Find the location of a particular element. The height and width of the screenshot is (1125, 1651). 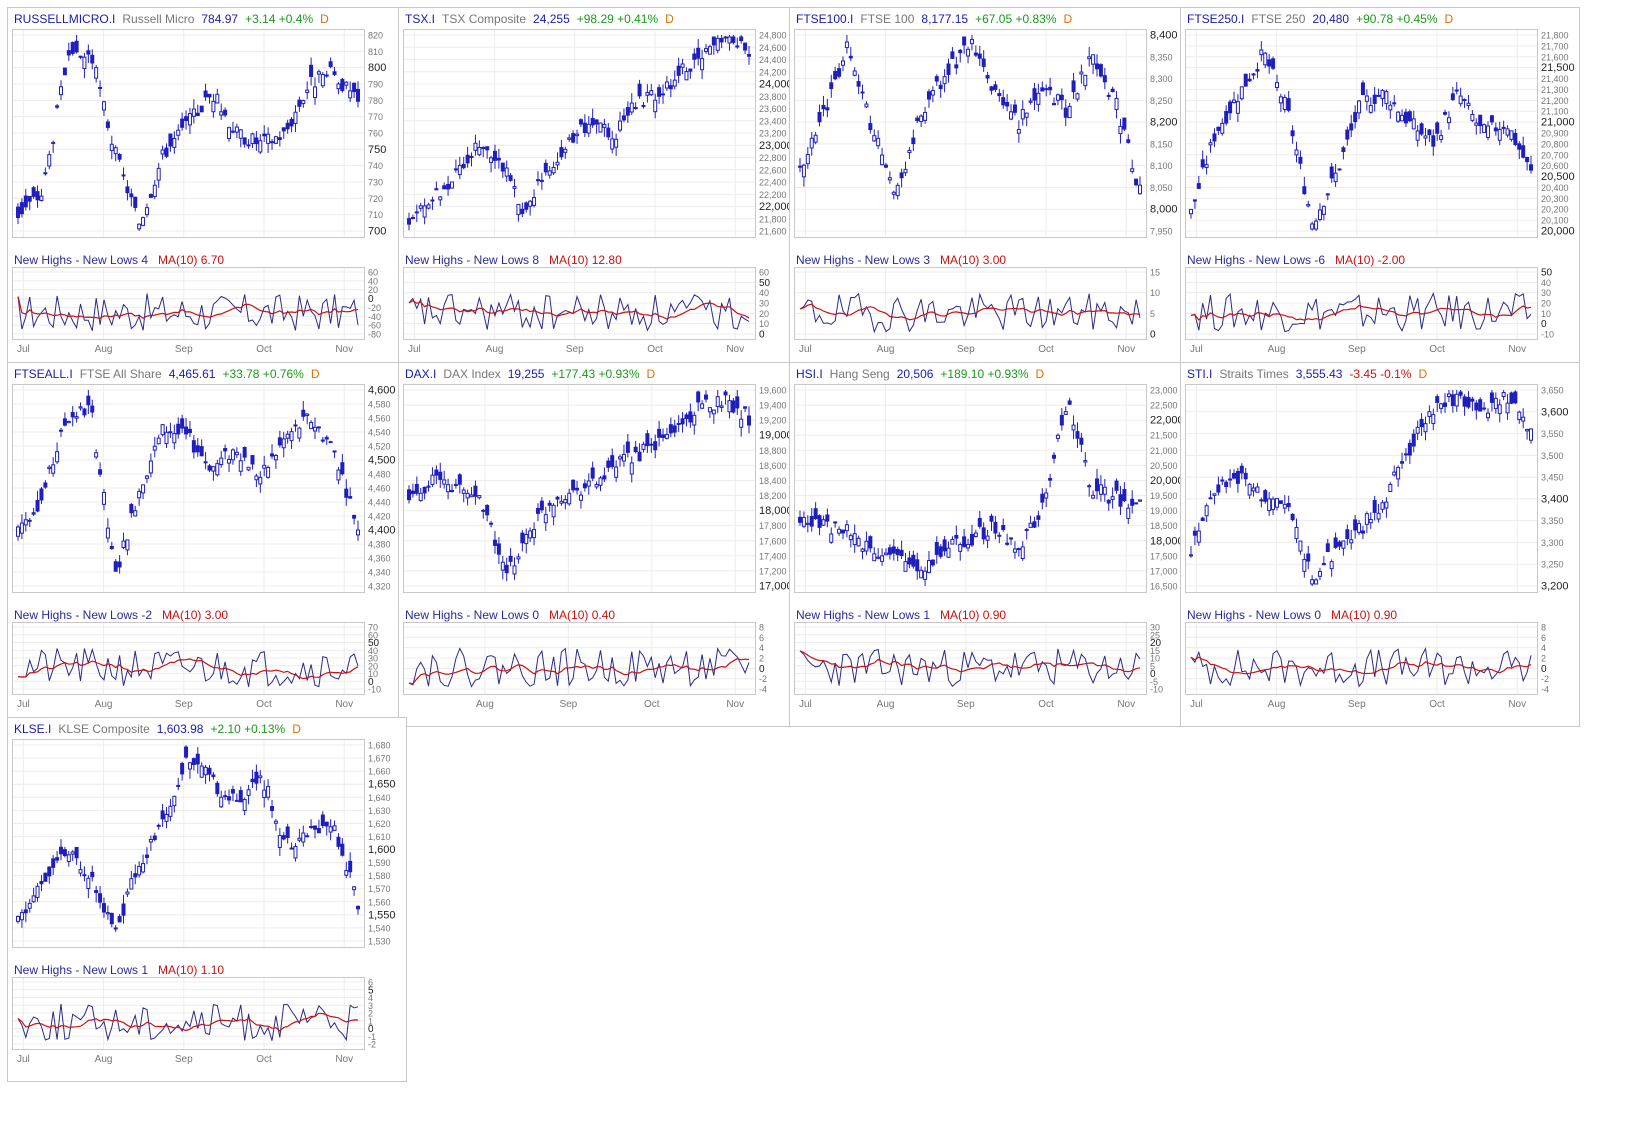

price-tick-label: 1,670 is located at coordinates (379, 759).